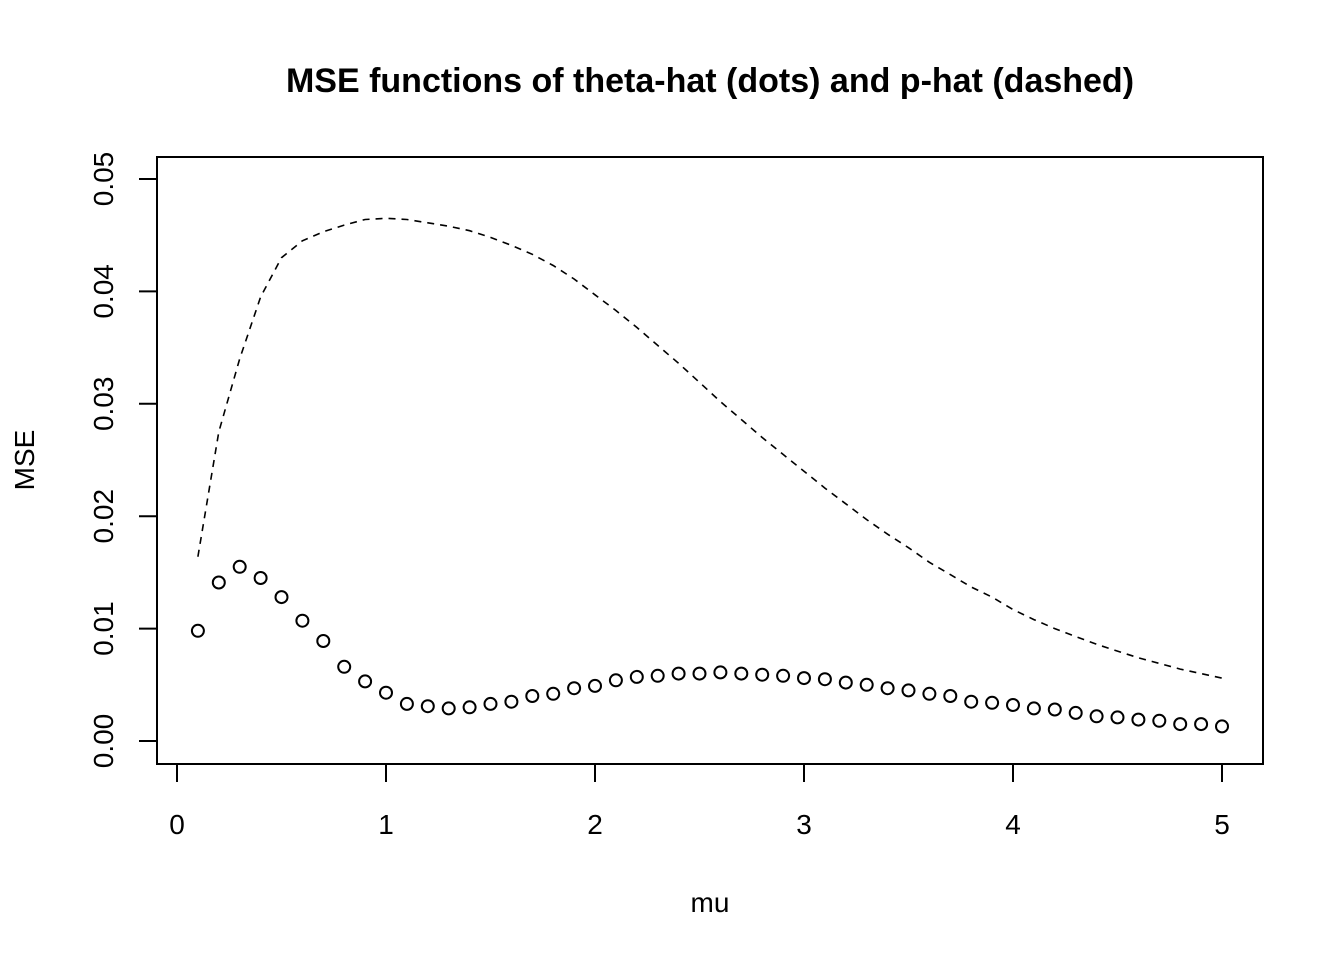 The height and width of the screenshot is (960, 1344). What do you see at coordinates (103, 179) in the screenshot?
I see `y-tick-label: 0.05` at bounding box center [103, 179].